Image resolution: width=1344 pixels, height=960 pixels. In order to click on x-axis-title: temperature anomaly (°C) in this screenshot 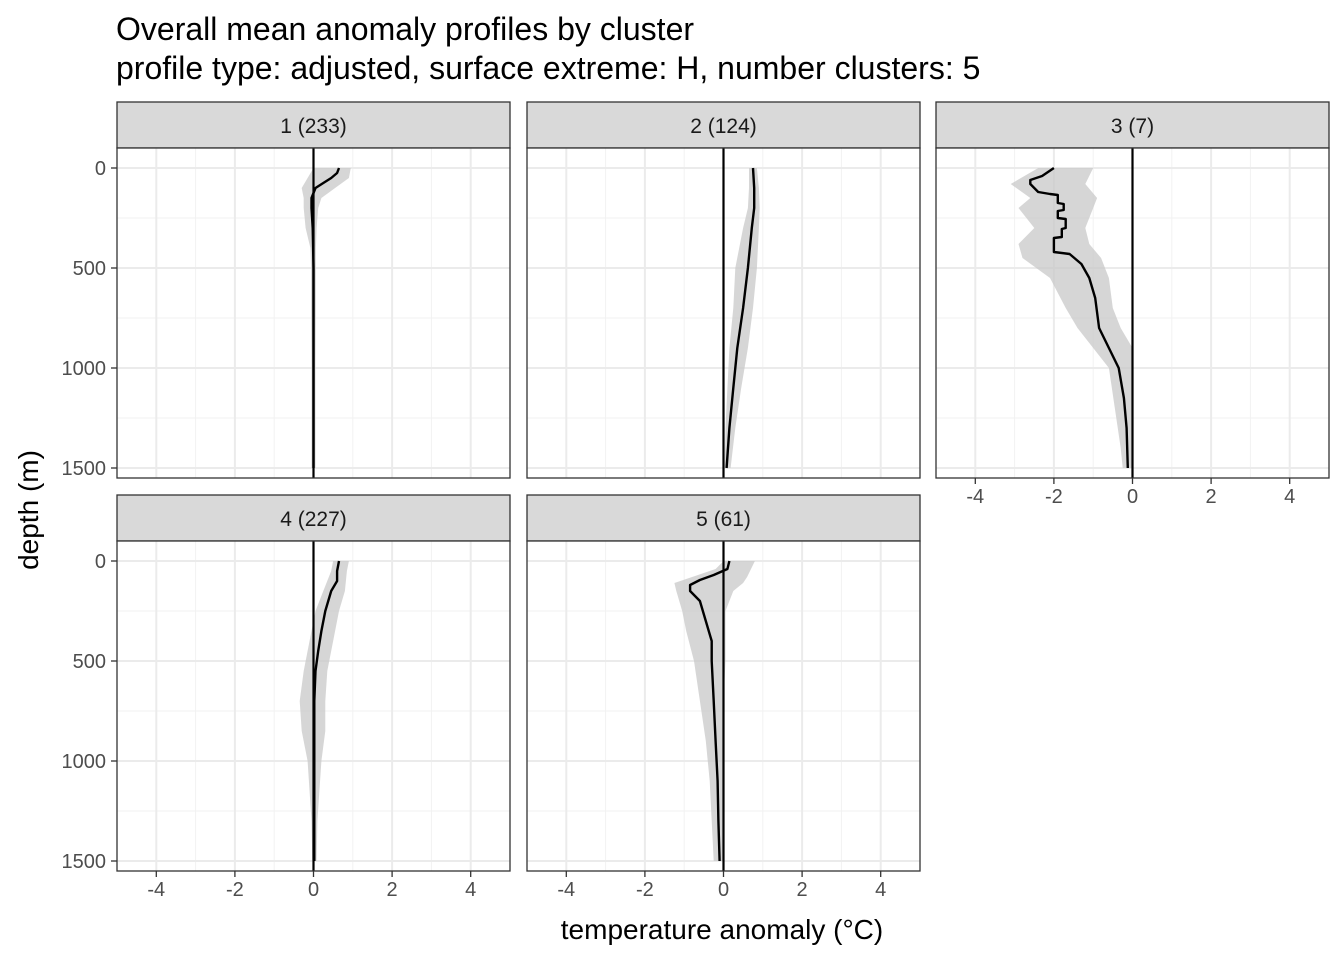, I will do `click(722, 929)`.